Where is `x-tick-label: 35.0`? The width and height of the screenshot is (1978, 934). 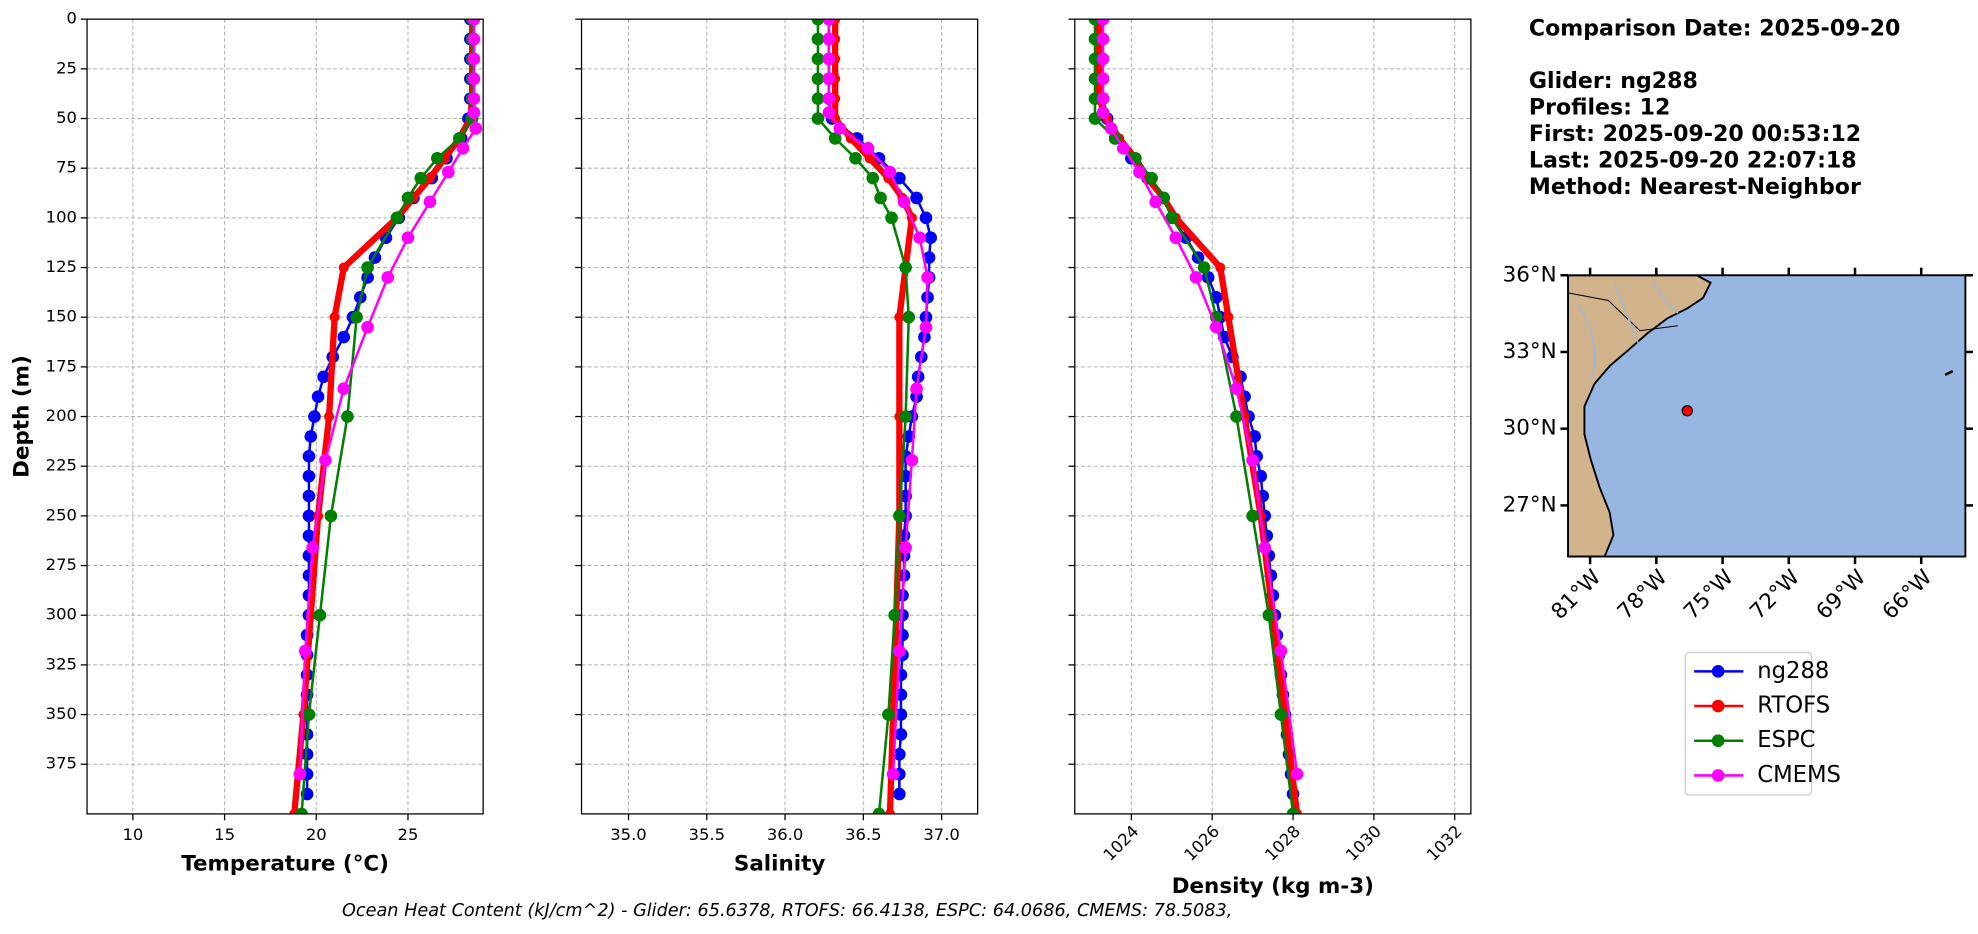
x-tick-label: 35.0 is located at coordinates (628, 834).